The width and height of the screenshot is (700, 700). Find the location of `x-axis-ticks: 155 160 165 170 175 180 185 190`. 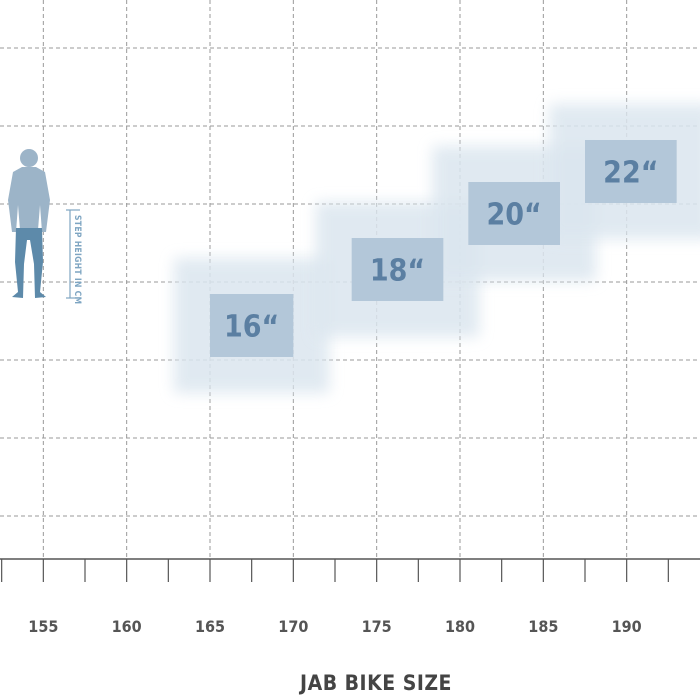

x-axis-ticks: 155 160 165 170 175 180 185 190 is located at coordinates (335, 597).